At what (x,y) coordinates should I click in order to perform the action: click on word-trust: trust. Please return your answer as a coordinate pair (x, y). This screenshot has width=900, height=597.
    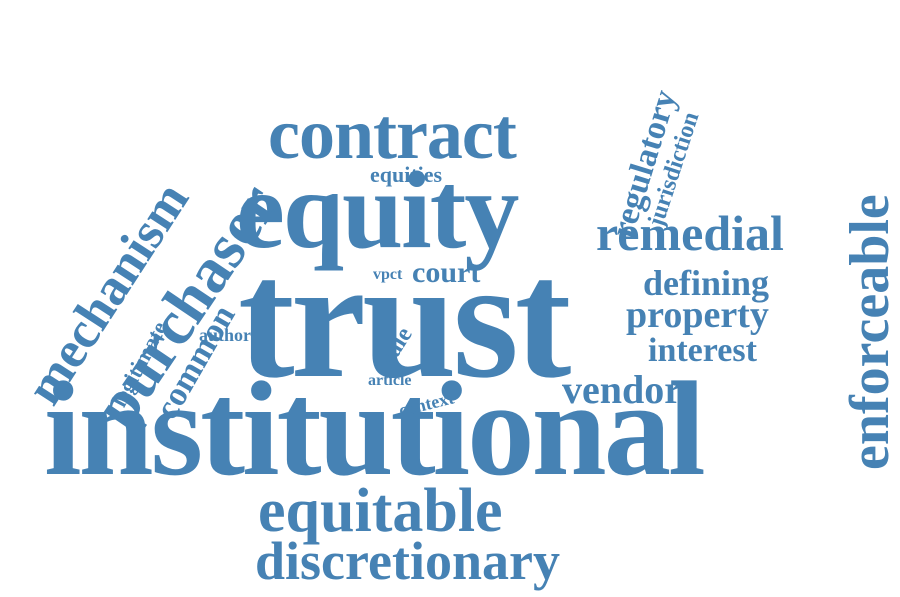
    Looking at the image, I should click on (404, 319).